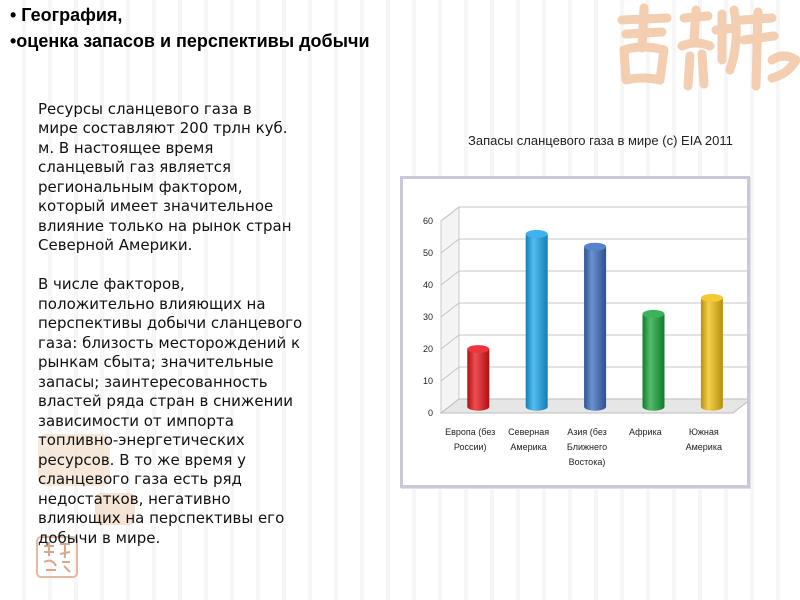 The width and height of the screenshot is (800, 600). Describe the element at coordinates (428, 285) in the screenshot. I see `y-tick-label-40: 40` at that location.